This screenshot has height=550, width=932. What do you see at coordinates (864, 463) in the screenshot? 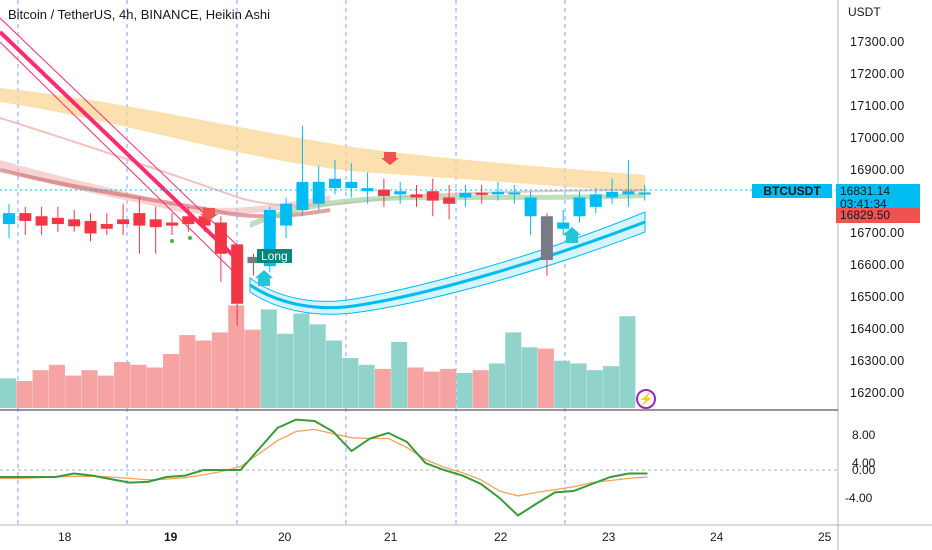
I see `osc-tick: 4.00` at bounding box center [864, 463].